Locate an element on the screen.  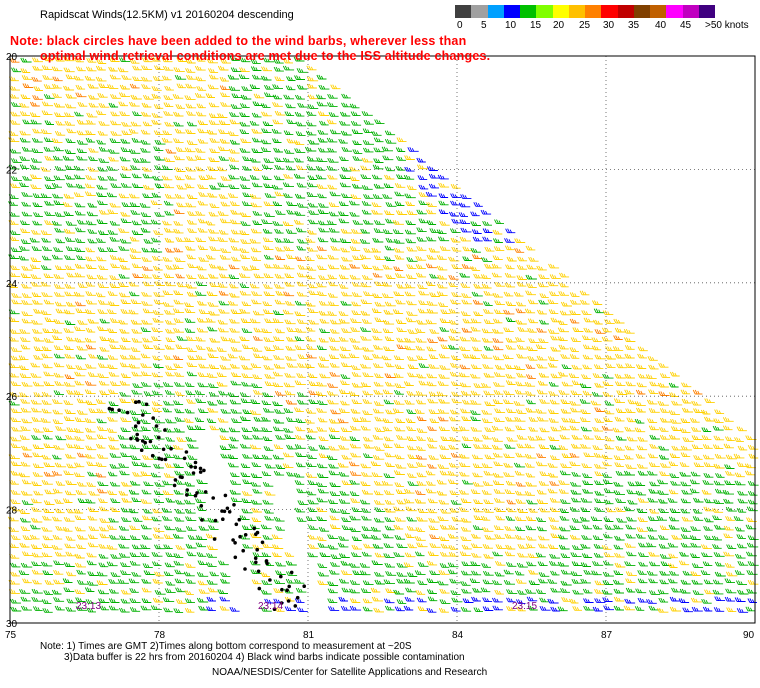
colorbar-swatch is located at coordinates (495, 11).